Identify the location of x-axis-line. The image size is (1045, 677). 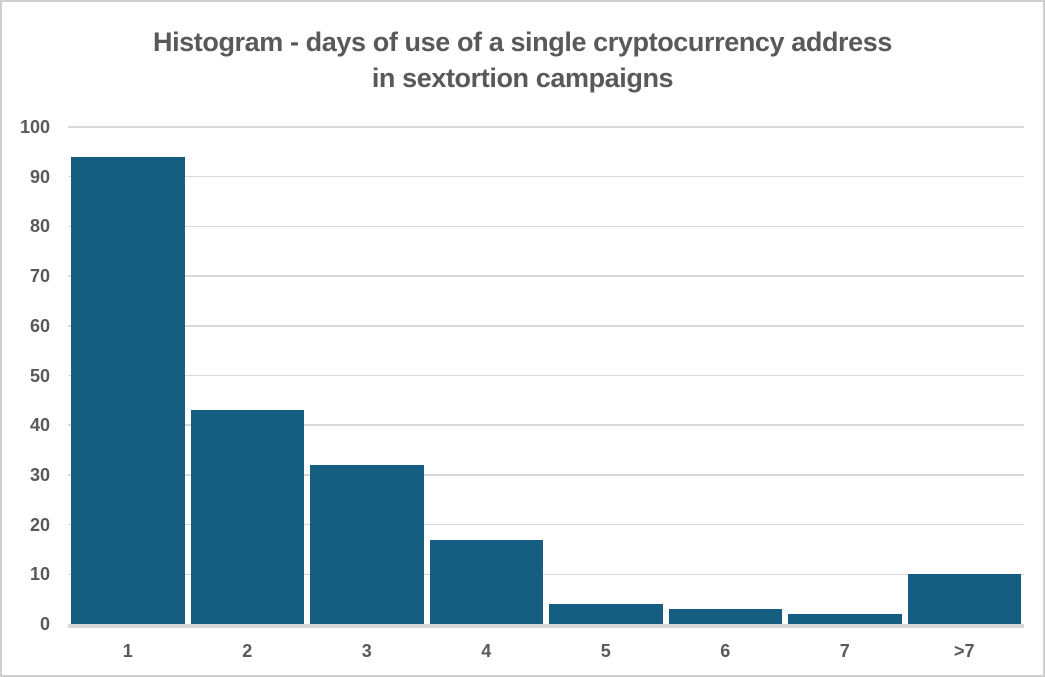
(546, 626).